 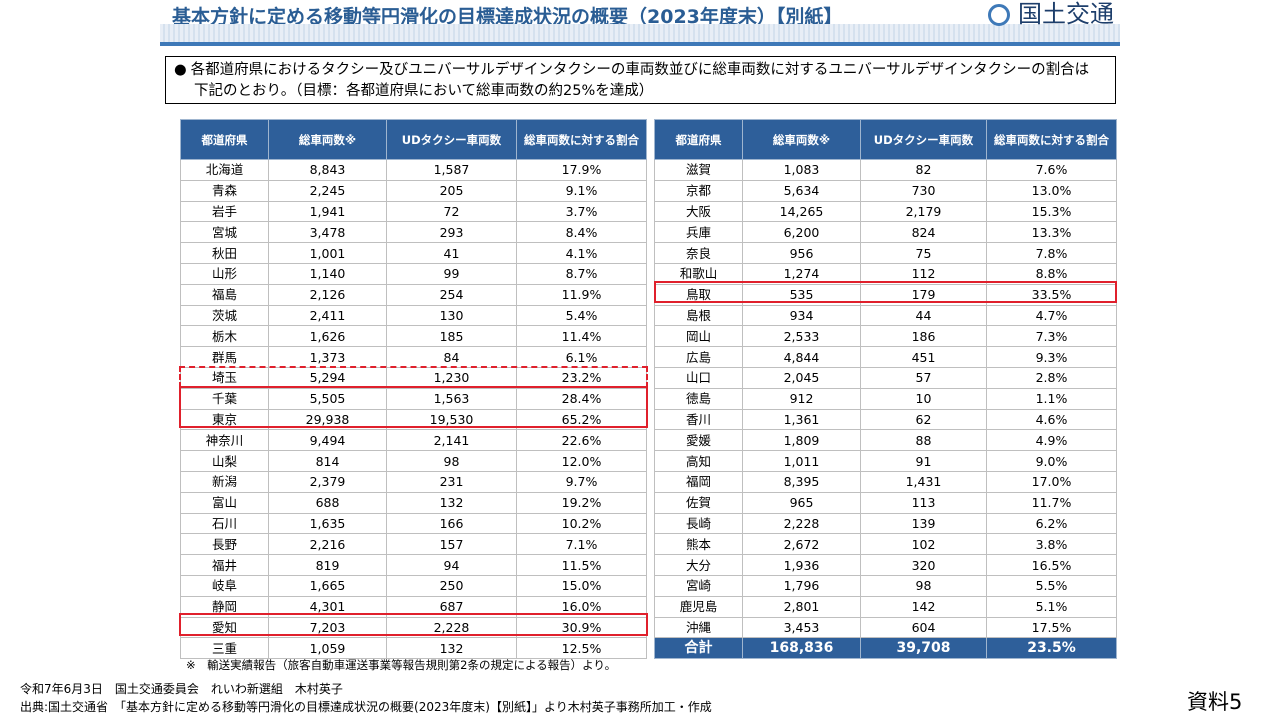 I want to click on cell-total-vehicles: 1,011, so click(x=801, y=461).